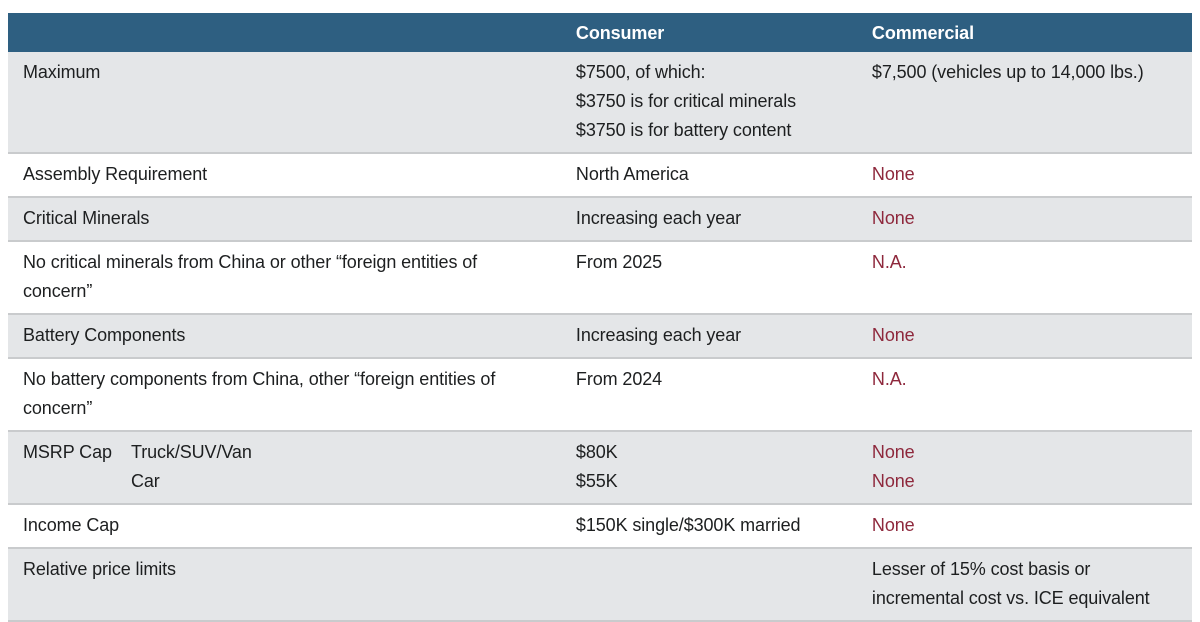 Image resolution: width=1200 pixels, height=622 pixels. I want to click on row-label: Income Cap, so click(71, 525).